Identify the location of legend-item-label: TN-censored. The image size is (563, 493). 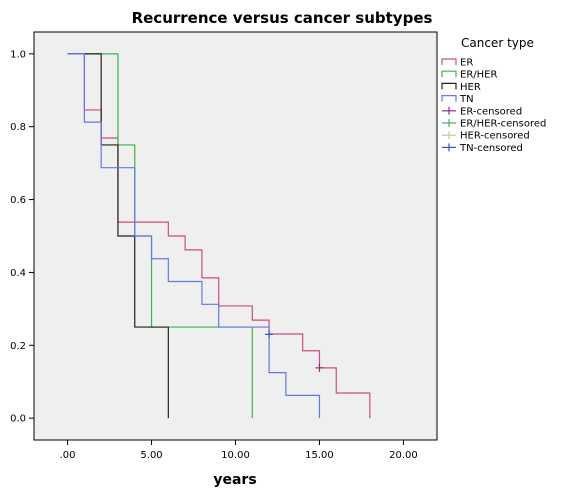
(491, 148).